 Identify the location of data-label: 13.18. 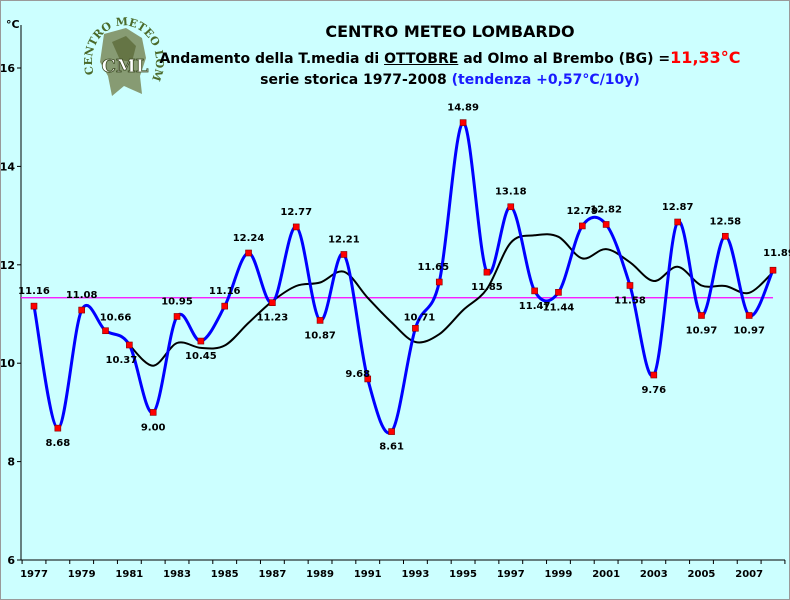
(511, 192).